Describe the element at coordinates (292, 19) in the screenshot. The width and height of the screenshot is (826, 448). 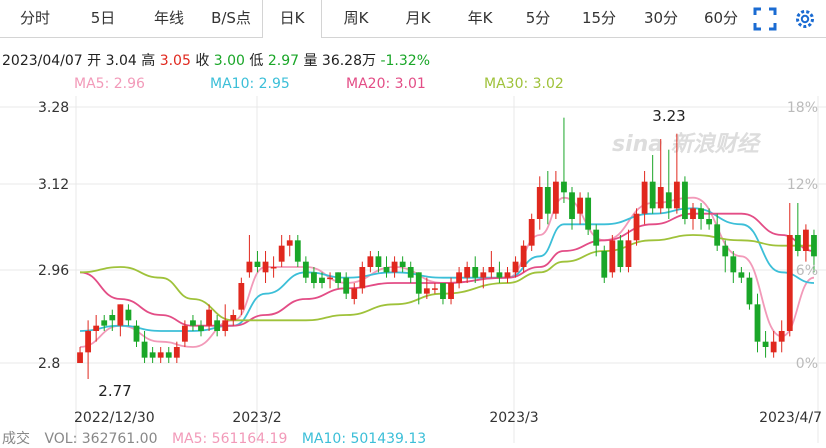
I see `tab-daily-k: 日K` at that location.